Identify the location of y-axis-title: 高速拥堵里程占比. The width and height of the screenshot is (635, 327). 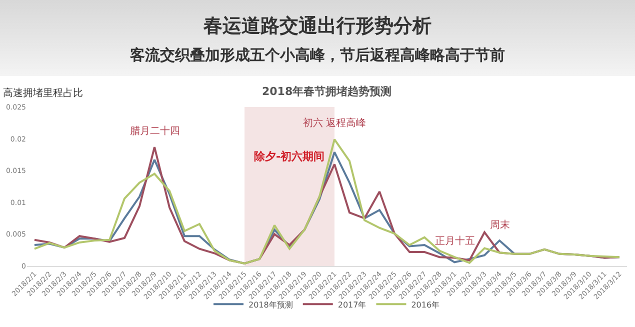
(43, 93).